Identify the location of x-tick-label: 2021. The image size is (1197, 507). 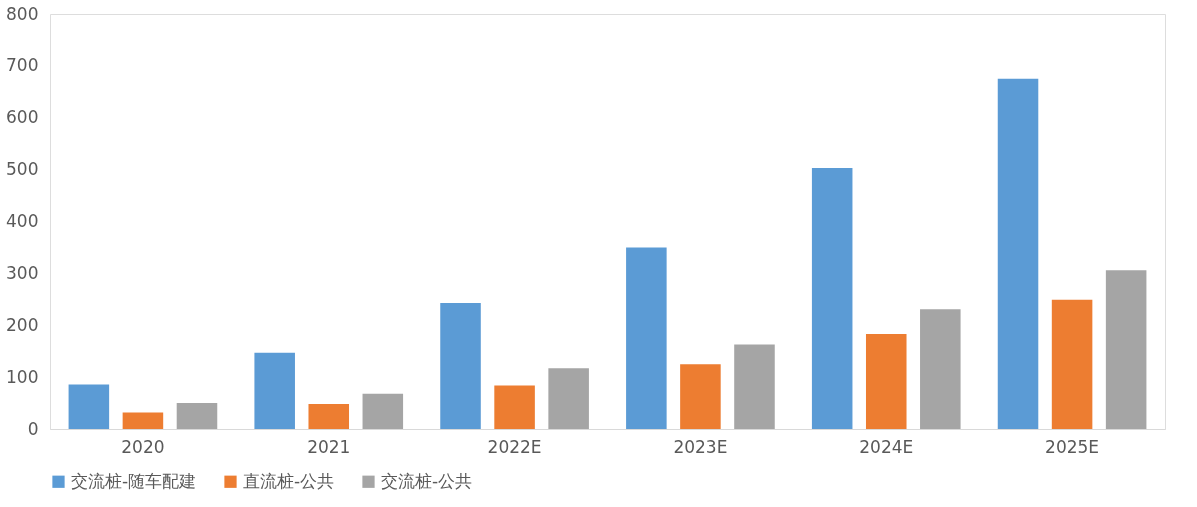
(329, 446).